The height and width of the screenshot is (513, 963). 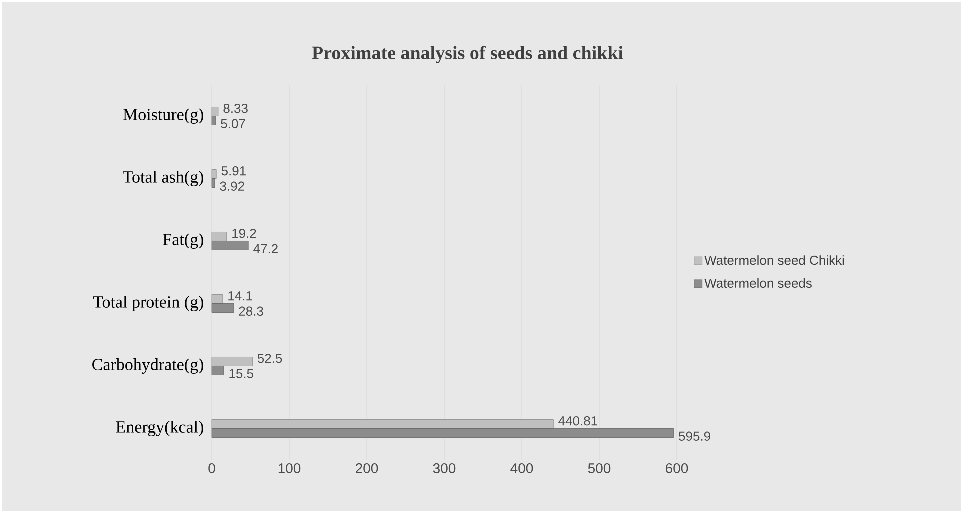 I want to click on data-label: 52.5, so click(x=270, y=359).